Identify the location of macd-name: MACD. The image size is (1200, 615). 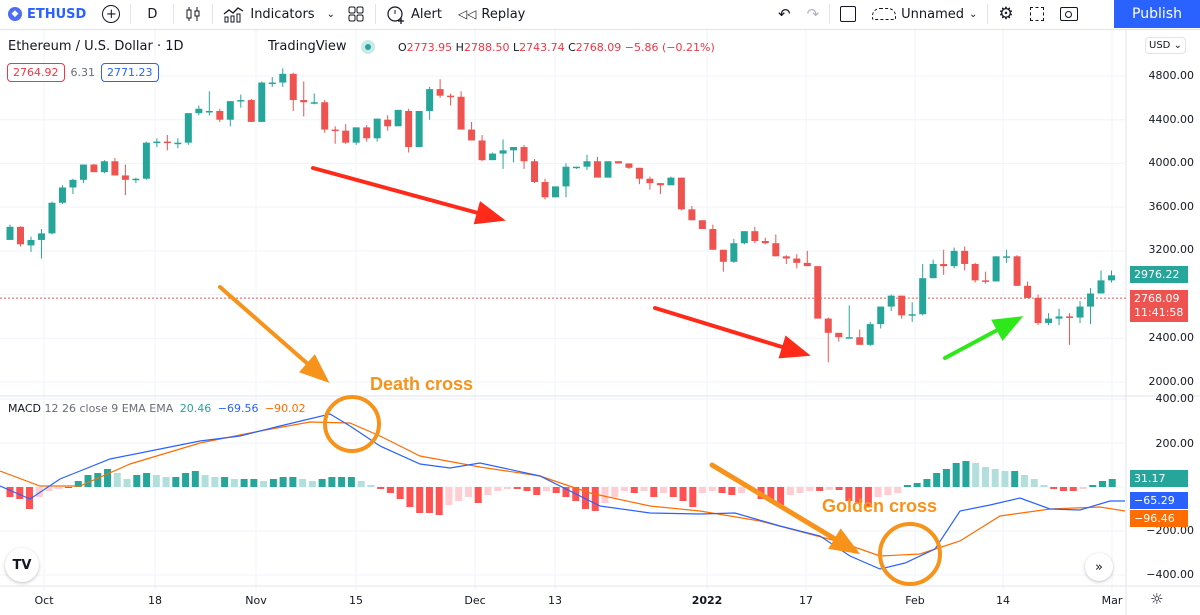
(24, 408).